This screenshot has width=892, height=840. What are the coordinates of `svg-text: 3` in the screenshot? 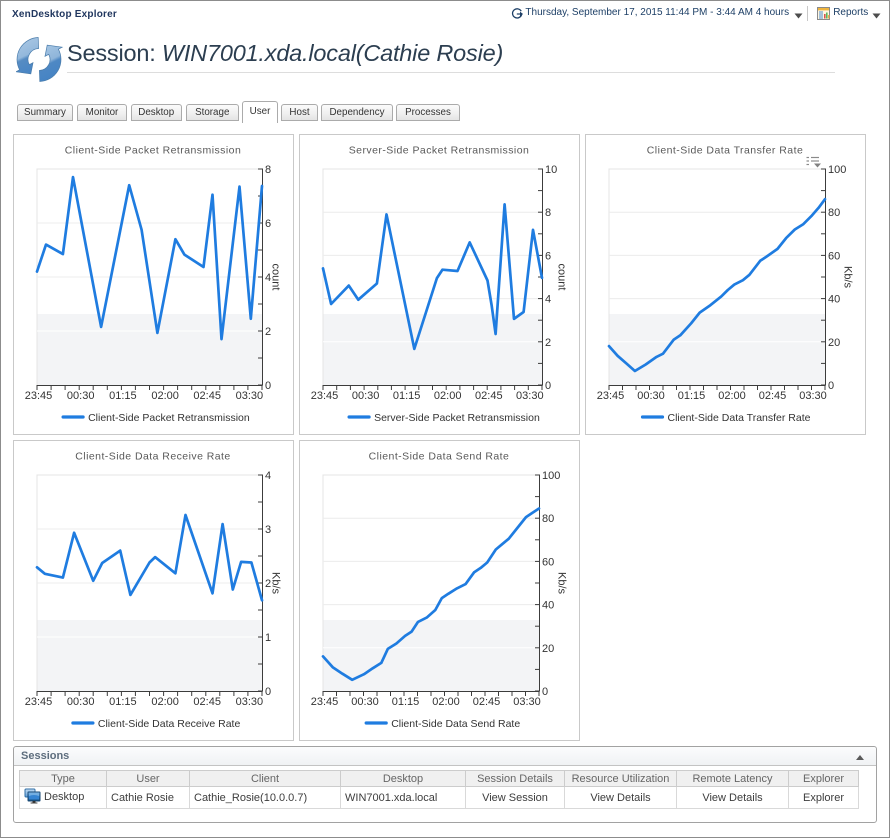 It's located at (268, 530).